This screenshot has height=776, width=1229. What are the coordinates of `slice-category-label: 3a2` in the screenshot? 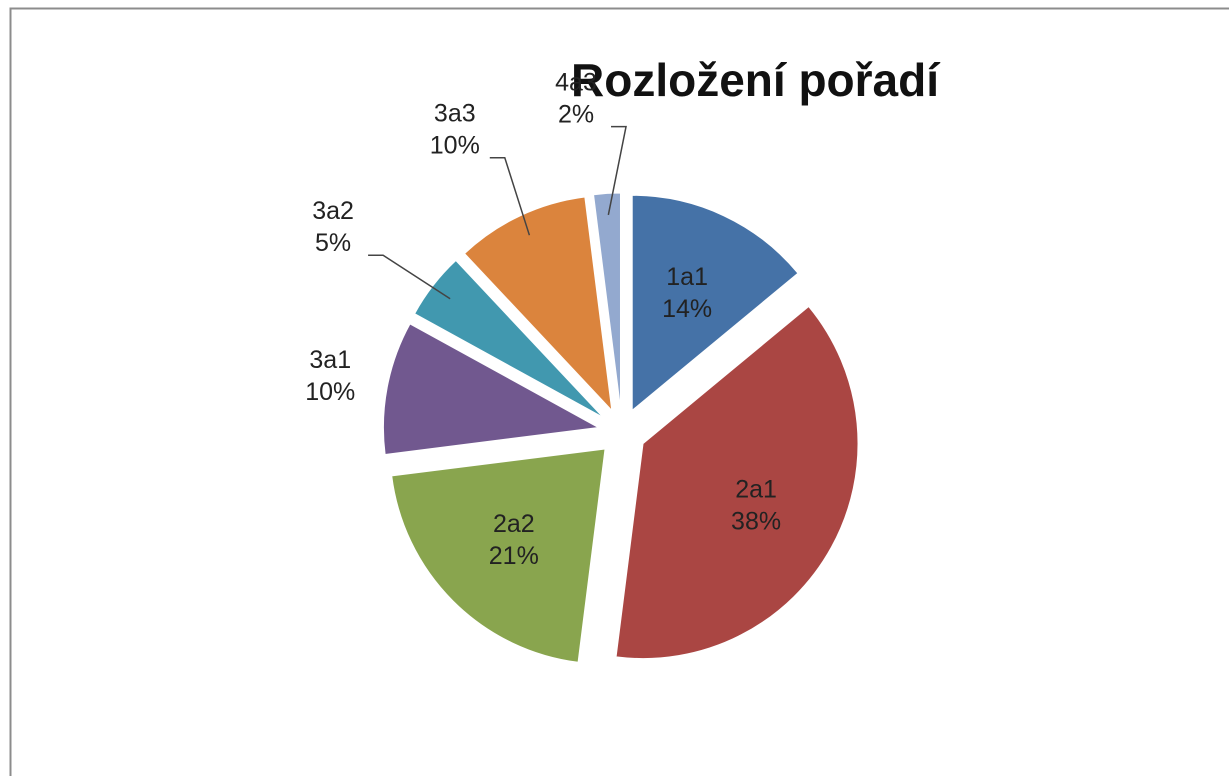 It's located at (333, 211).